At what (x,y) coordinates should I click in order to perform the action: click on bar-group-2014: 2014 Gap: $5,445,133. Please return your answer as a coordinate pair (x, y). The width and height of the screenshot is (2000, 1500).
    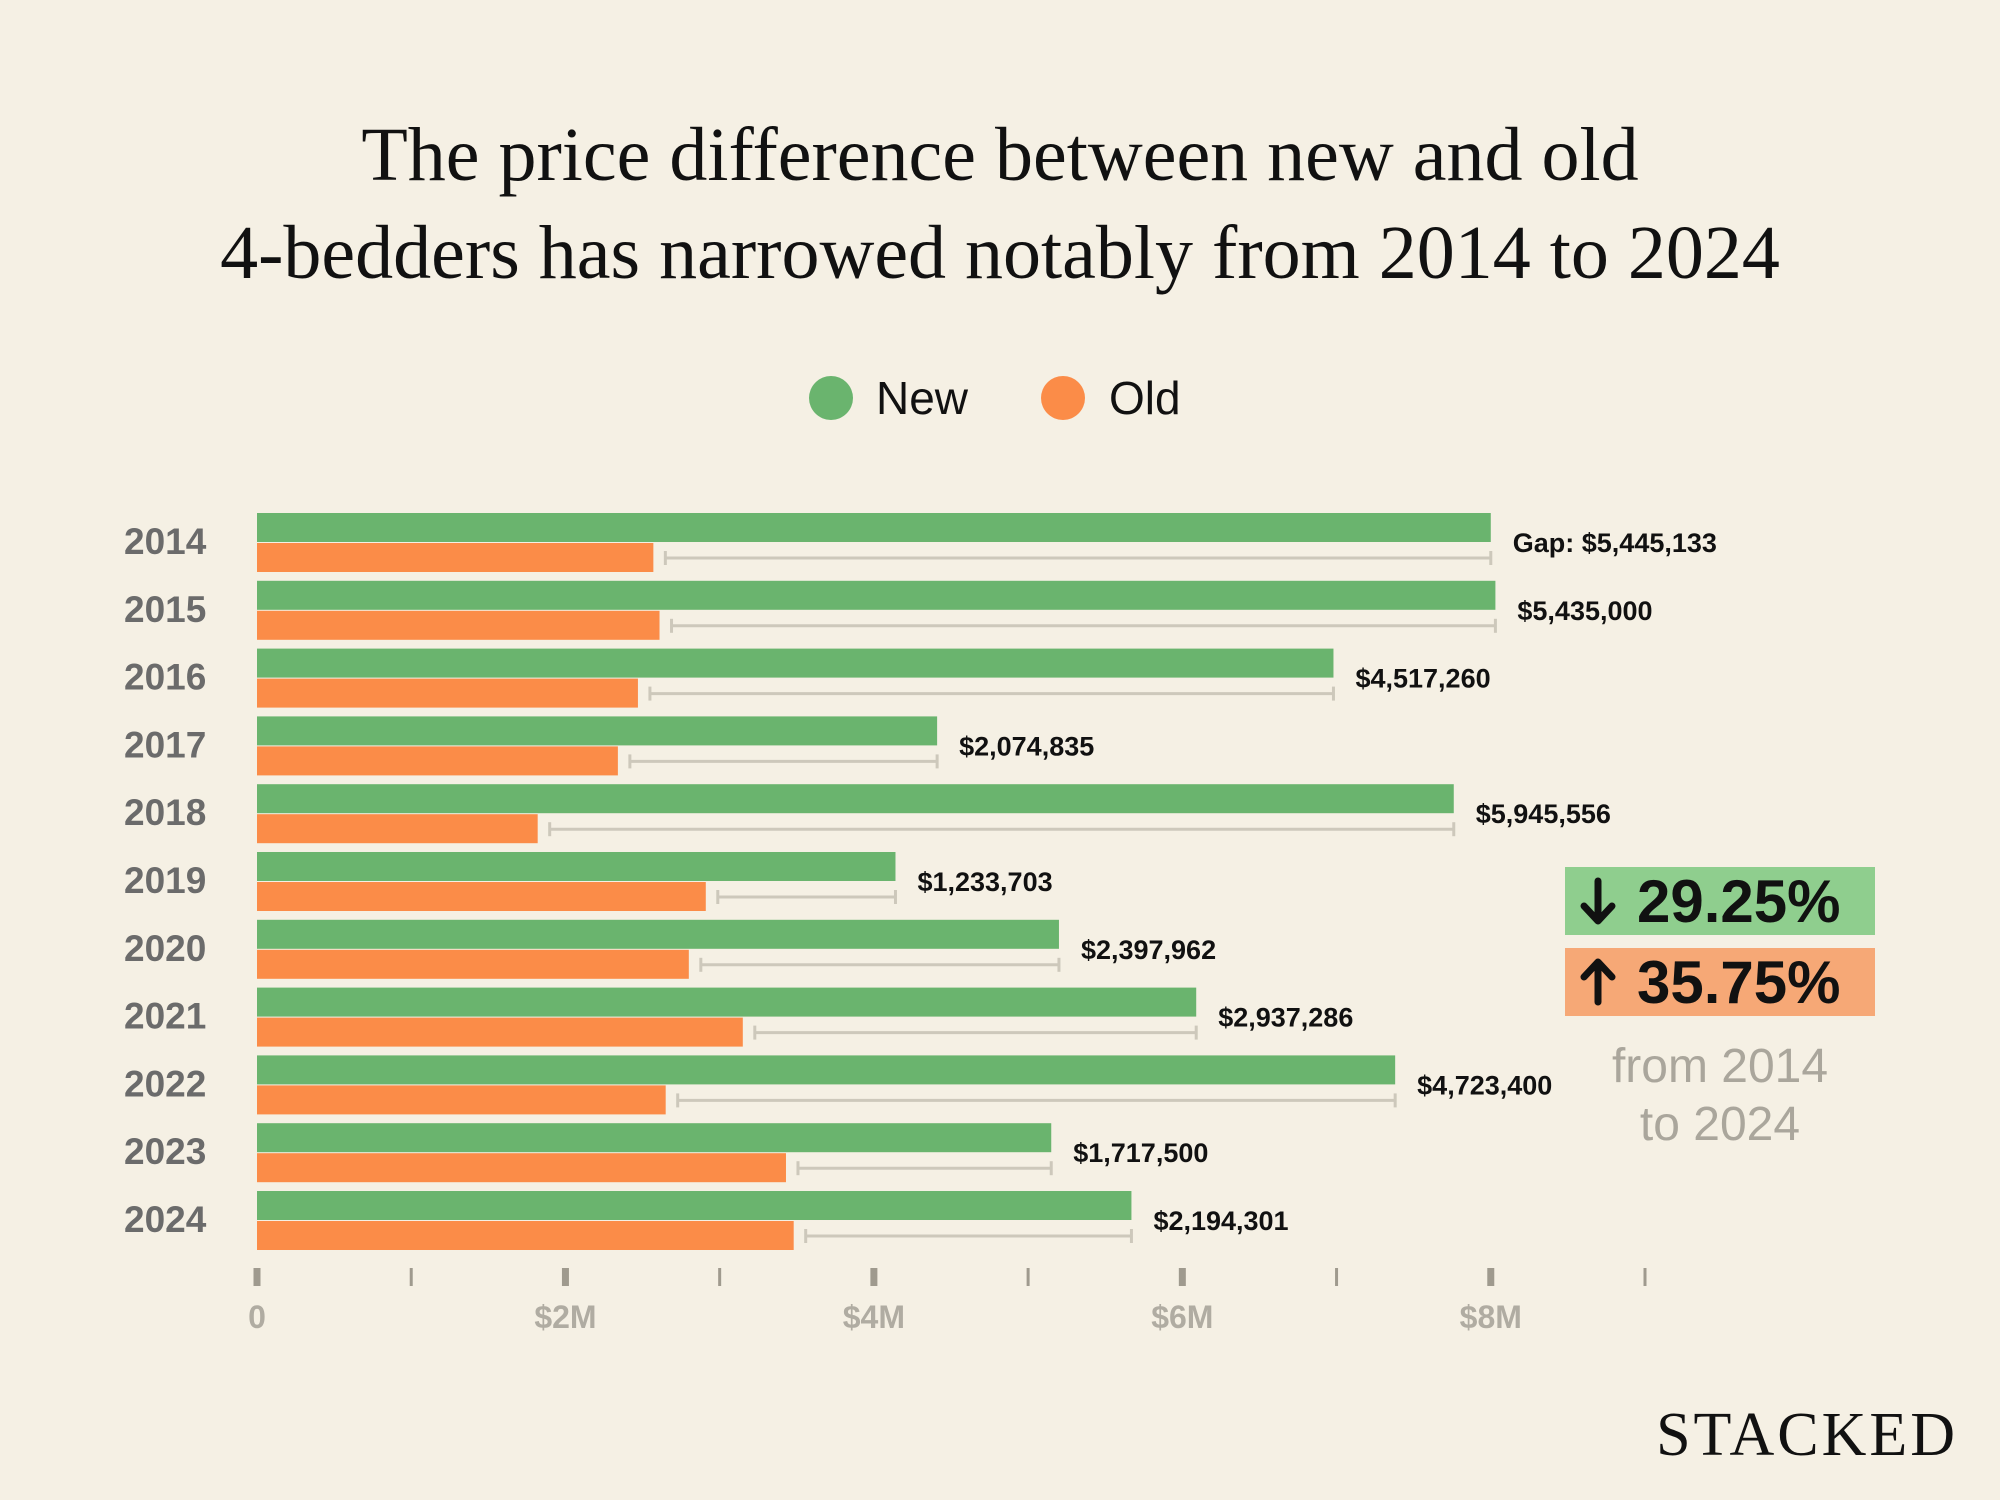
    Looking at the image, I should click on (920, 542).